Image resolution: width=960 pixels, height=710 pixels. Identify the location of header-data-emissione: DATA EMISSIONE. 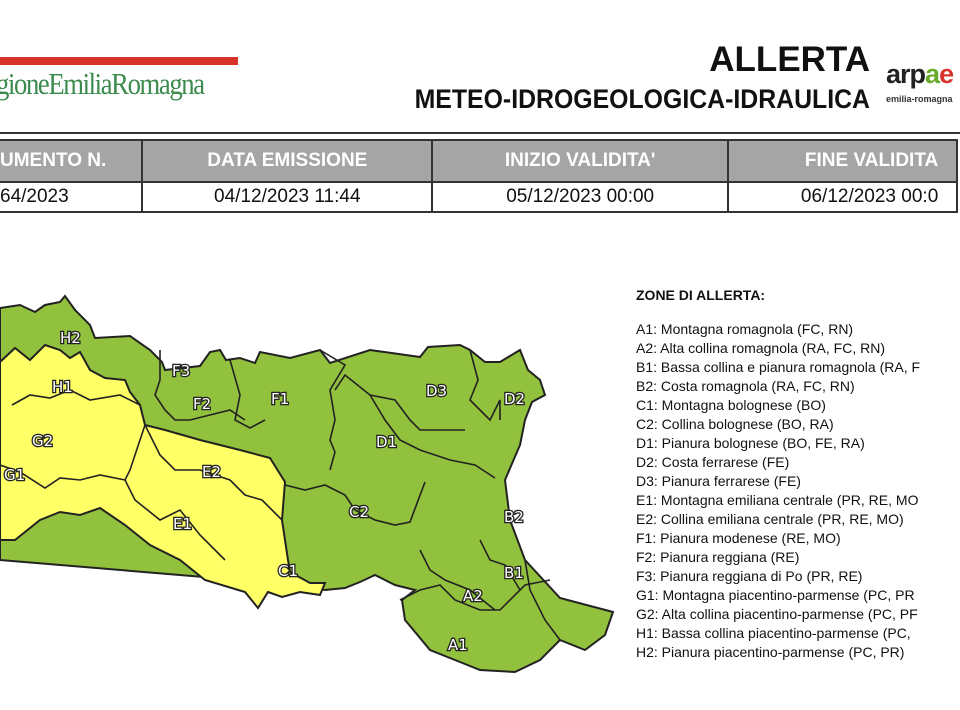
(287, 161).